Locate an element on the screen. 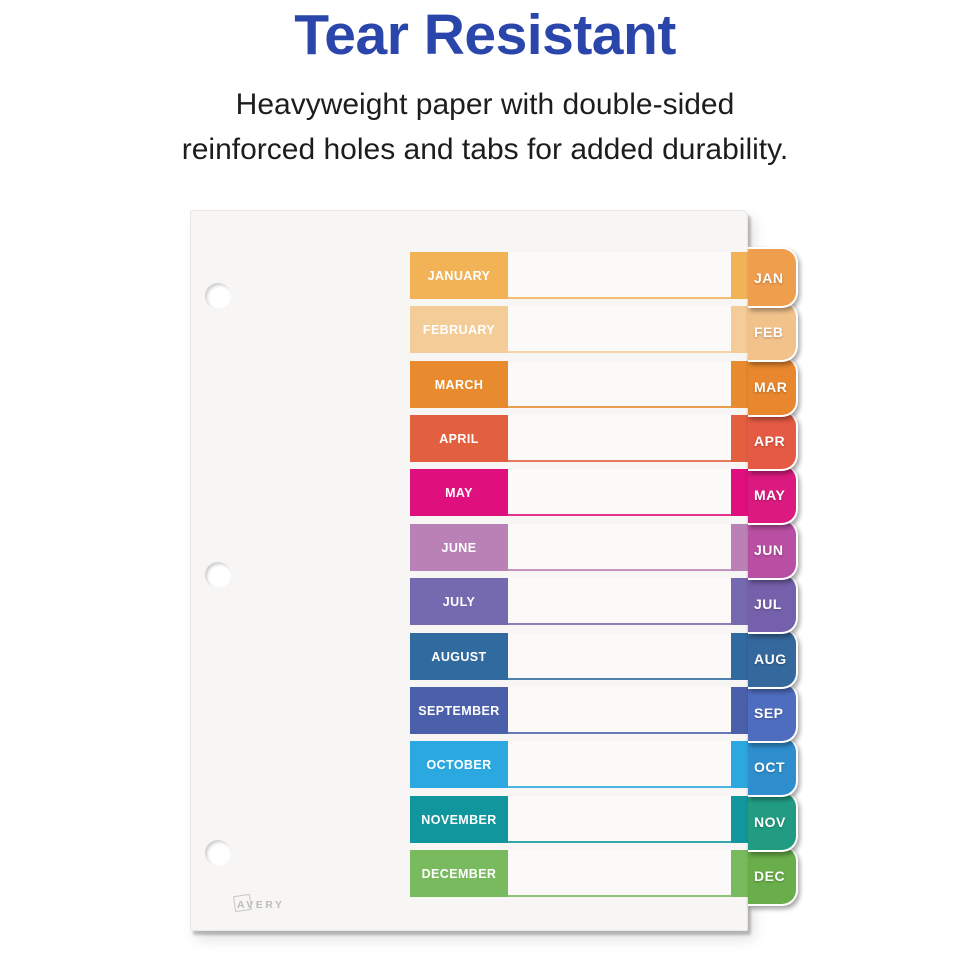 Image resolution: width=970 pixels, height=971 pixels. toc-row-jul: JULY is located at coordinates (579, 601).